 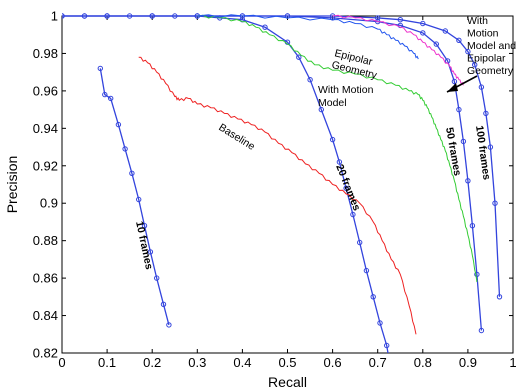 What do you see at coordinates (287, 382) in the screenshot?
I see `x-axis-title: Recall` at bounding box center [287, 382].